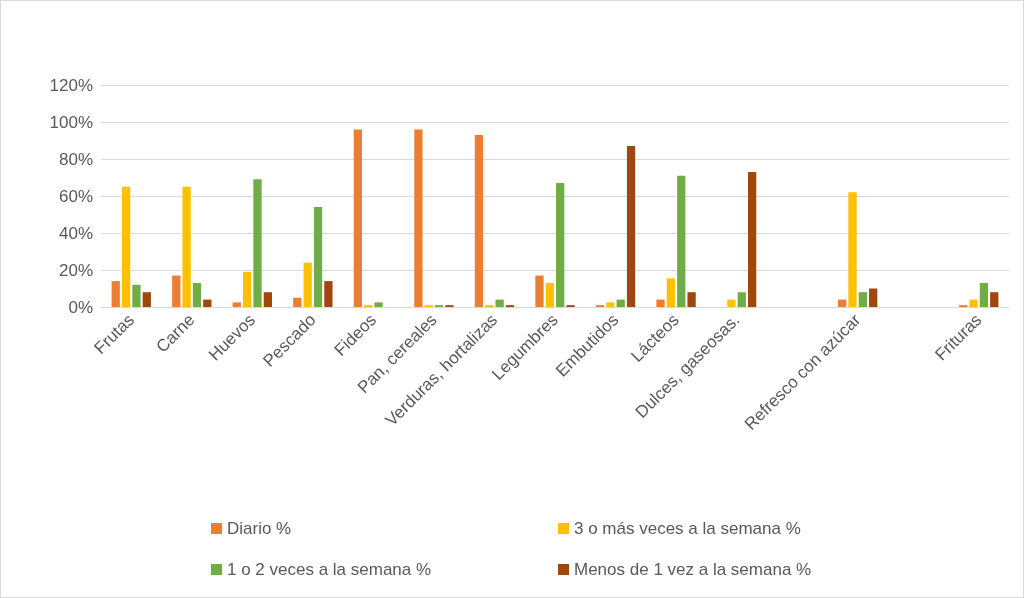  I want to click on y-tick-label: 20%, so click(75, 270).